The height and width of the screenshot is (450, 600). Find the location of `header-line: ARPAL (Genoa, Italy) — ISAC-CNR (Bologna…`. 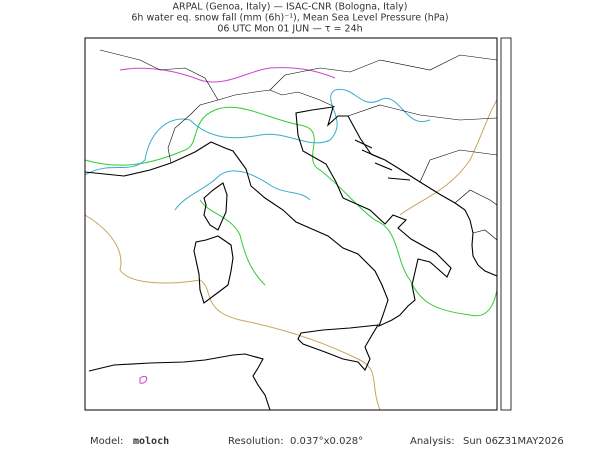

header-line: ARPAL (Genoa, Italy) — ISAC-CNR (Bologna… is located at coordinates (290, 7).